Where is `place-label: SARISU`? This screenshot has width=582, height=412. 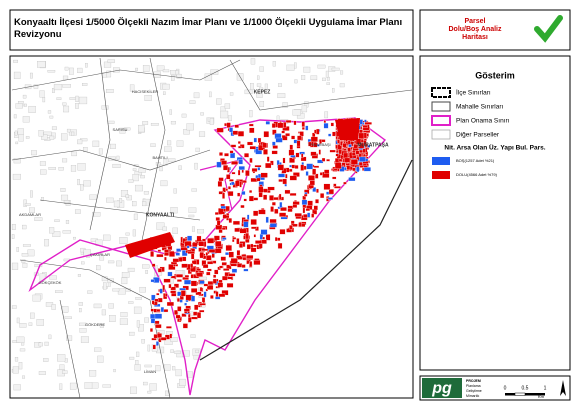
place-label: SARISU is located at coordinates (120, 129).